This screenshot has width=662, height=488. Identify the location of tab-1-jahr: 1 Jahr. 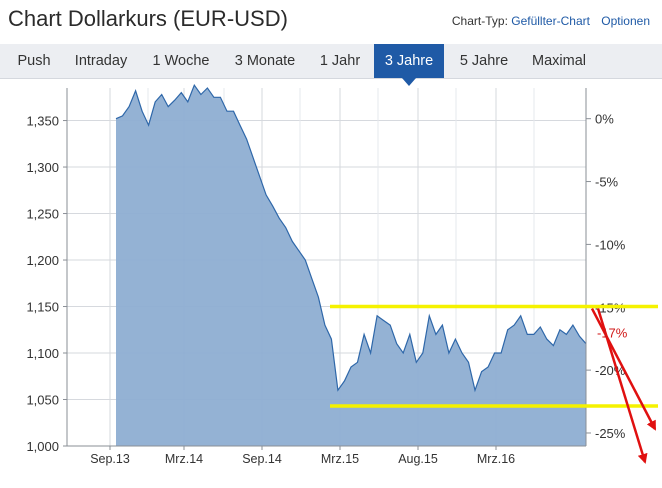
(340, 61).